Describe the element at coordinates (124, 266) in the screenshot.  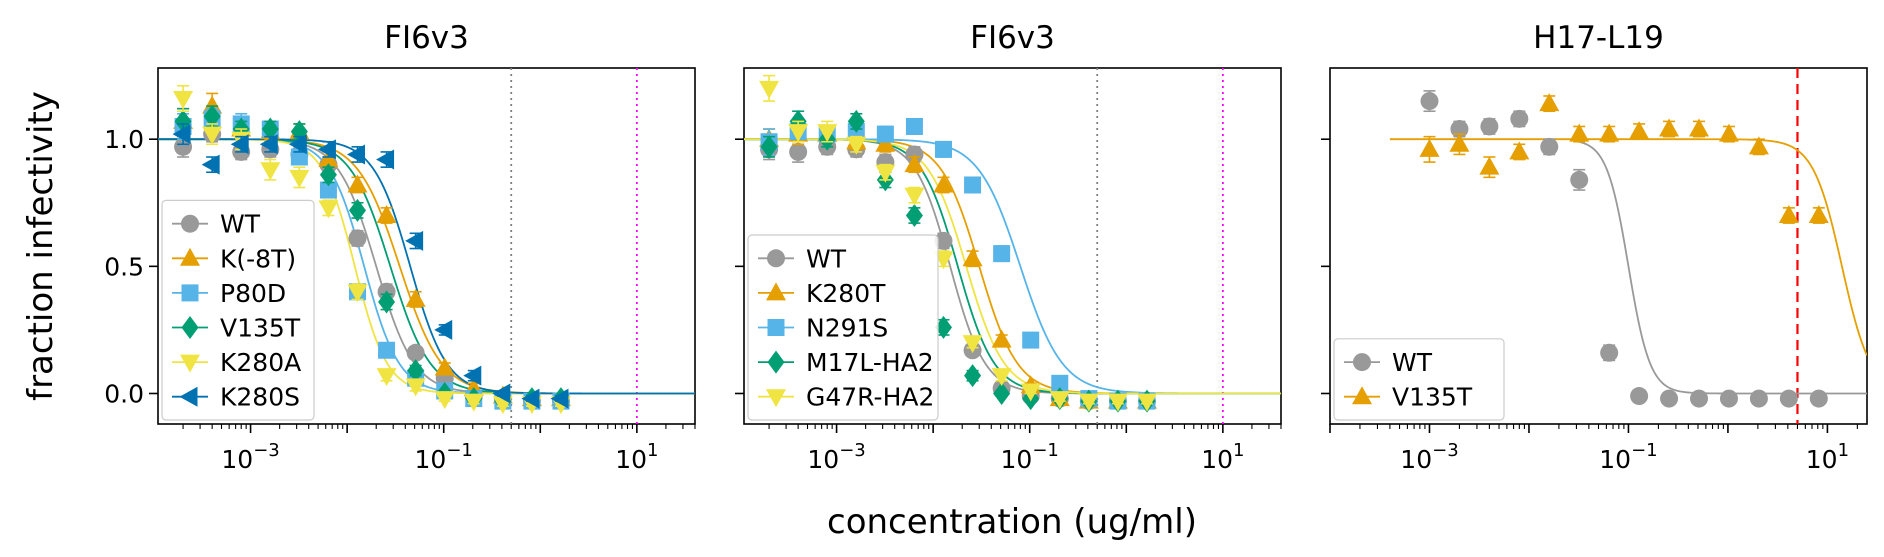
I see `y-tick-label: 0.5` at that location.